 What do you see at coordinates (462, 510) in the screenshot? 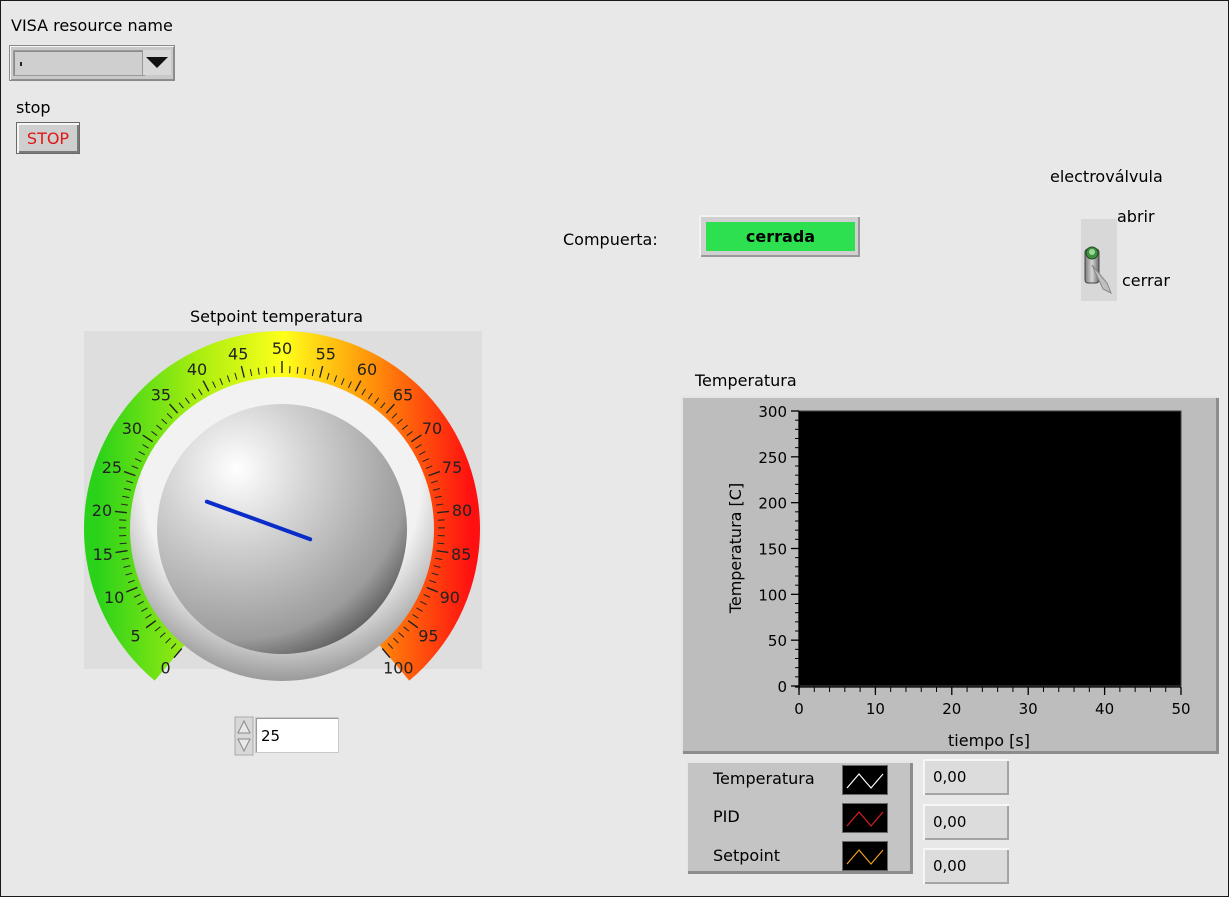
I see `scale-label: 80` at bounding box center [462, 510].